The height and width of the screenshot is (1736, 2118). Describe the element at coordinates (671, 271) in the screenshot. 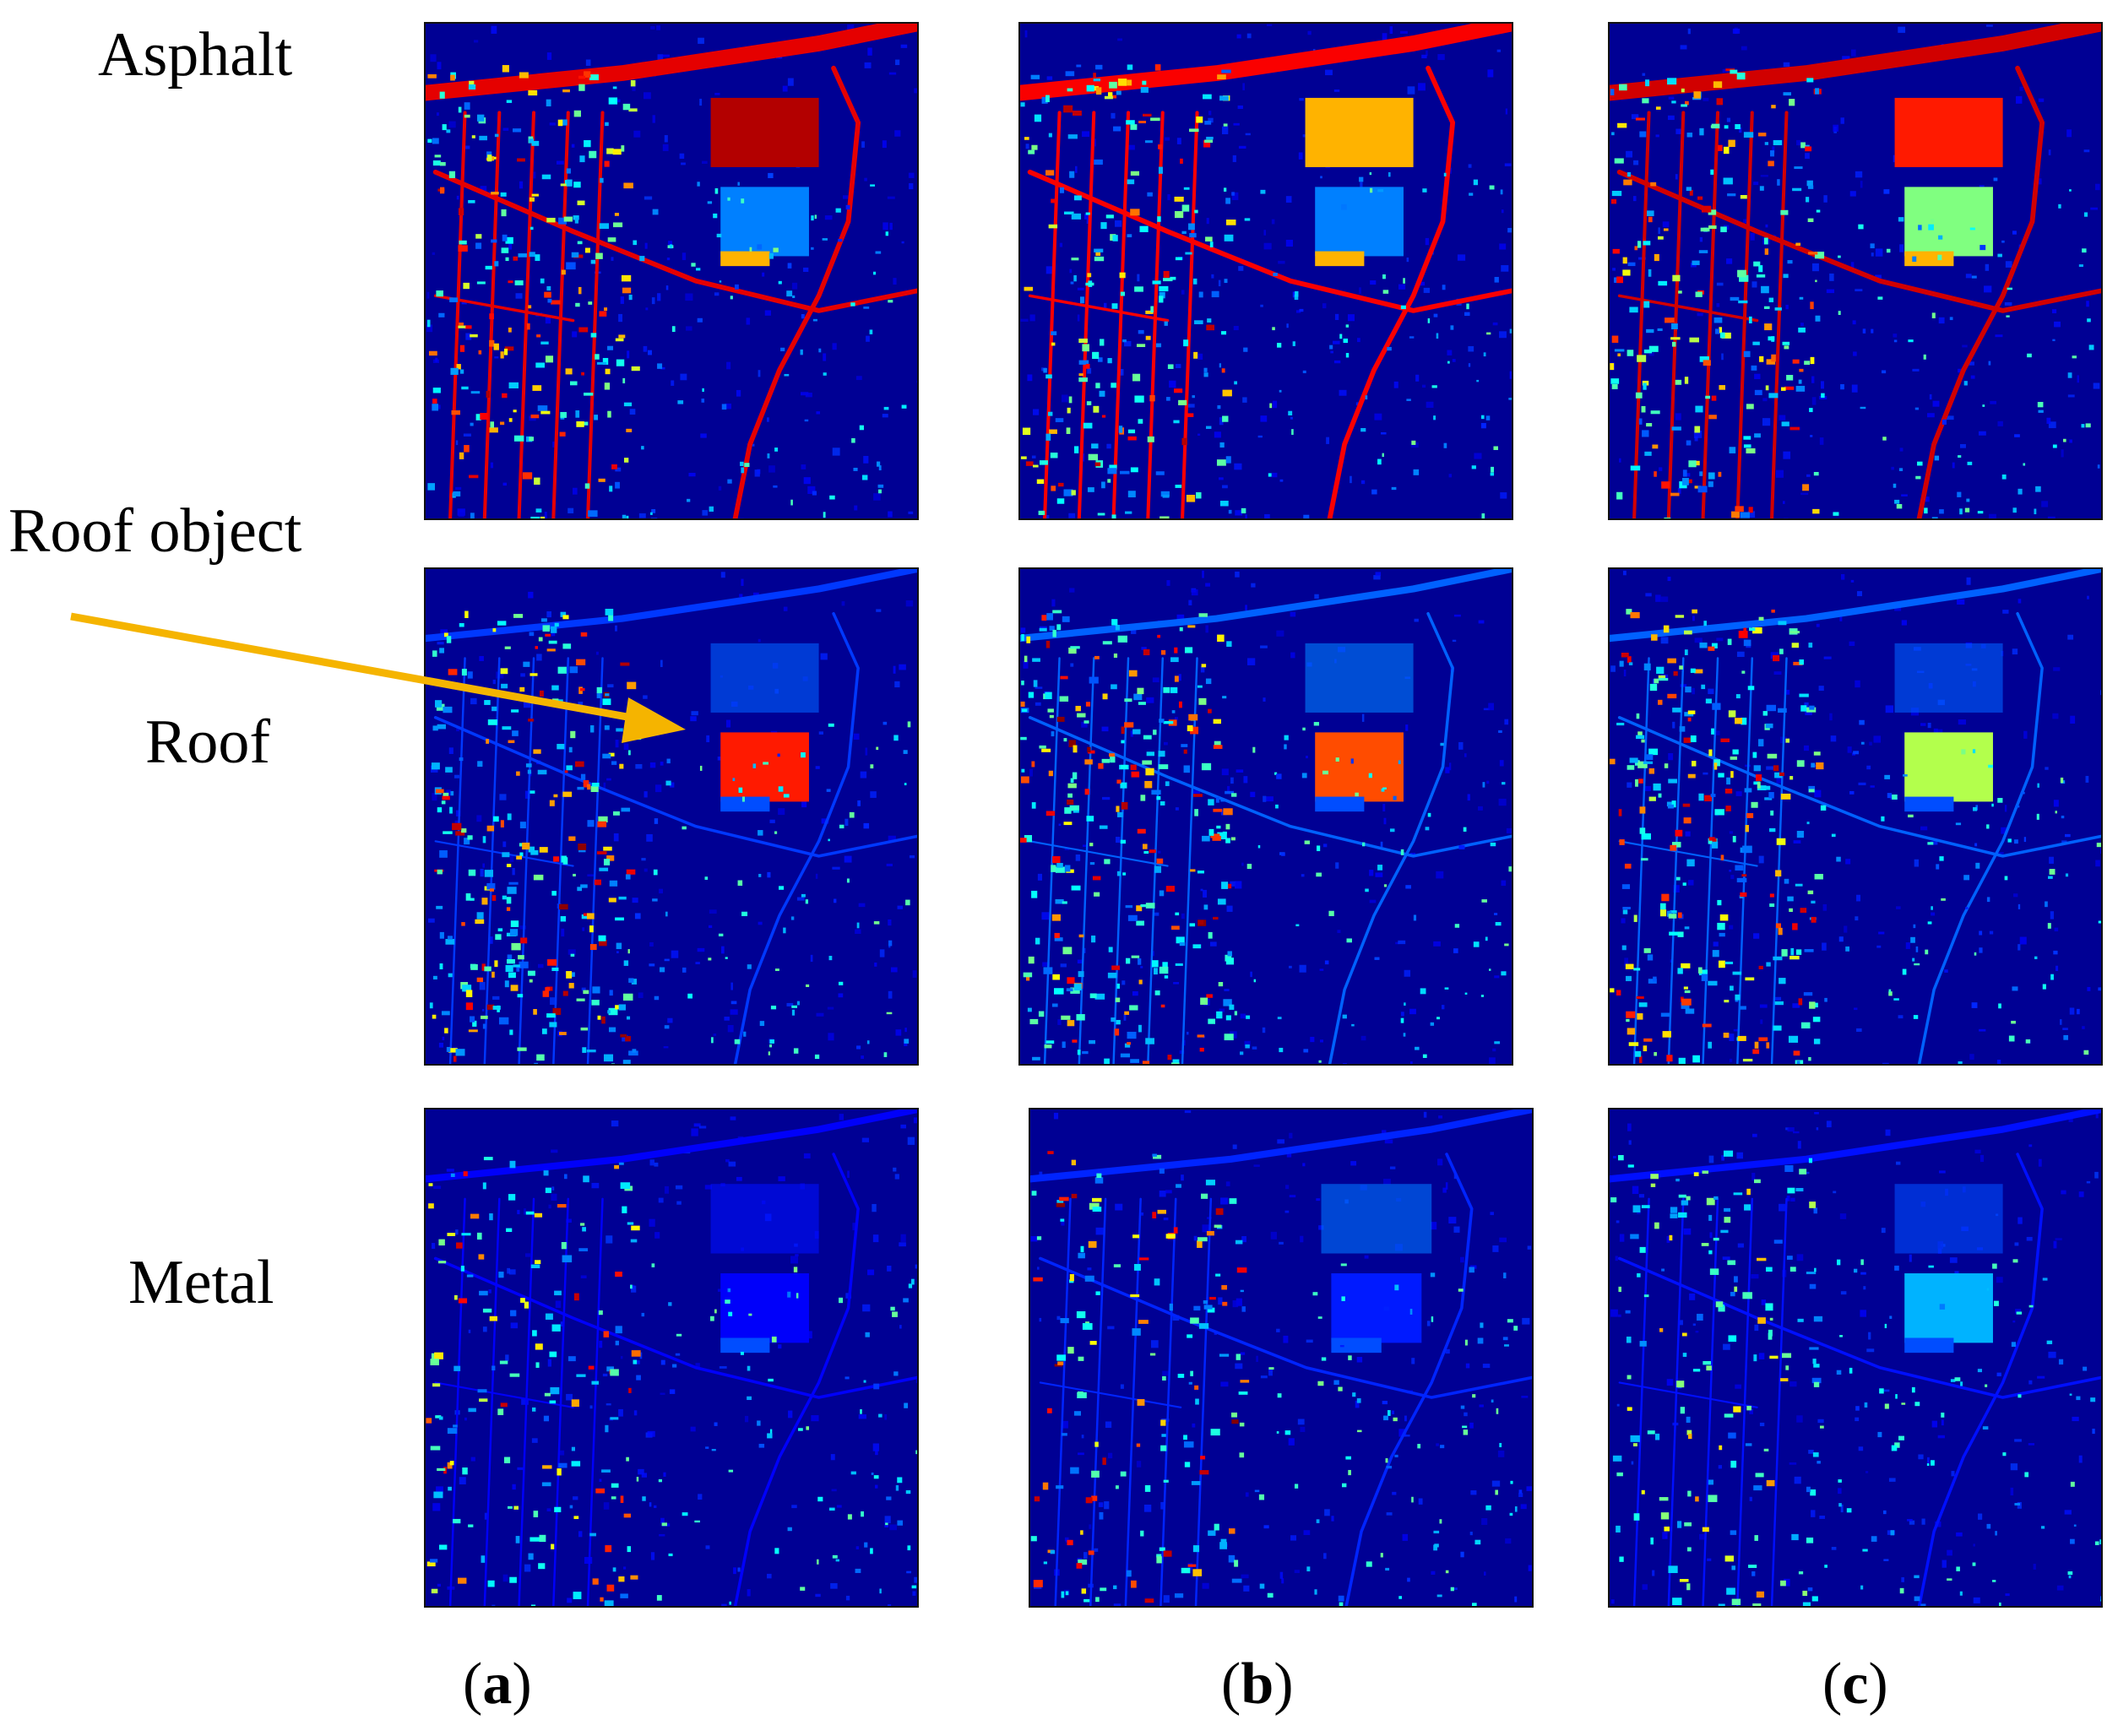

I see `map-panel-asphalt-a` at that location.